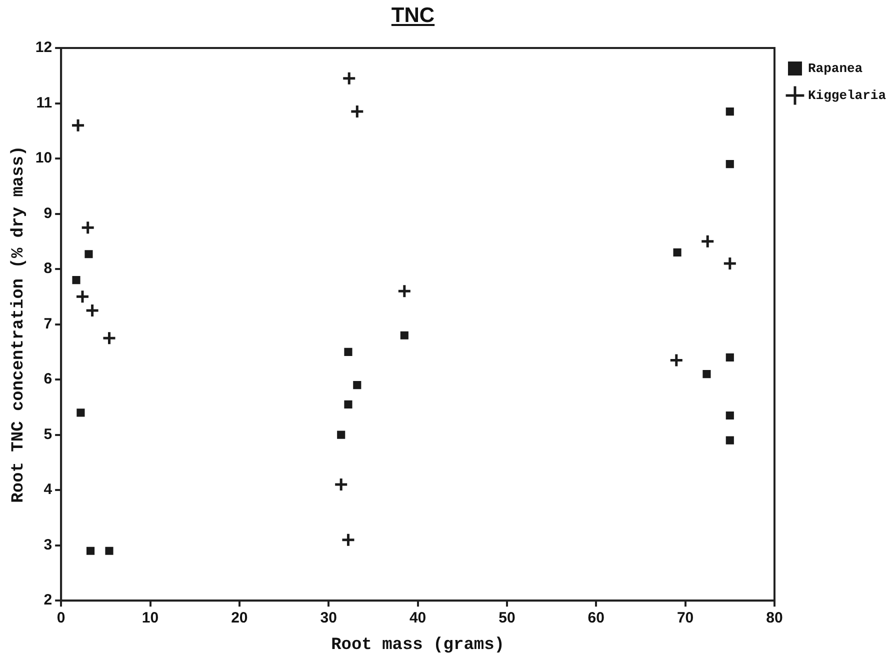  What do you see at coordinates (596, 618) in the screenshot?
I see `x-tick-label: 60` at bounding box center [596, 618].